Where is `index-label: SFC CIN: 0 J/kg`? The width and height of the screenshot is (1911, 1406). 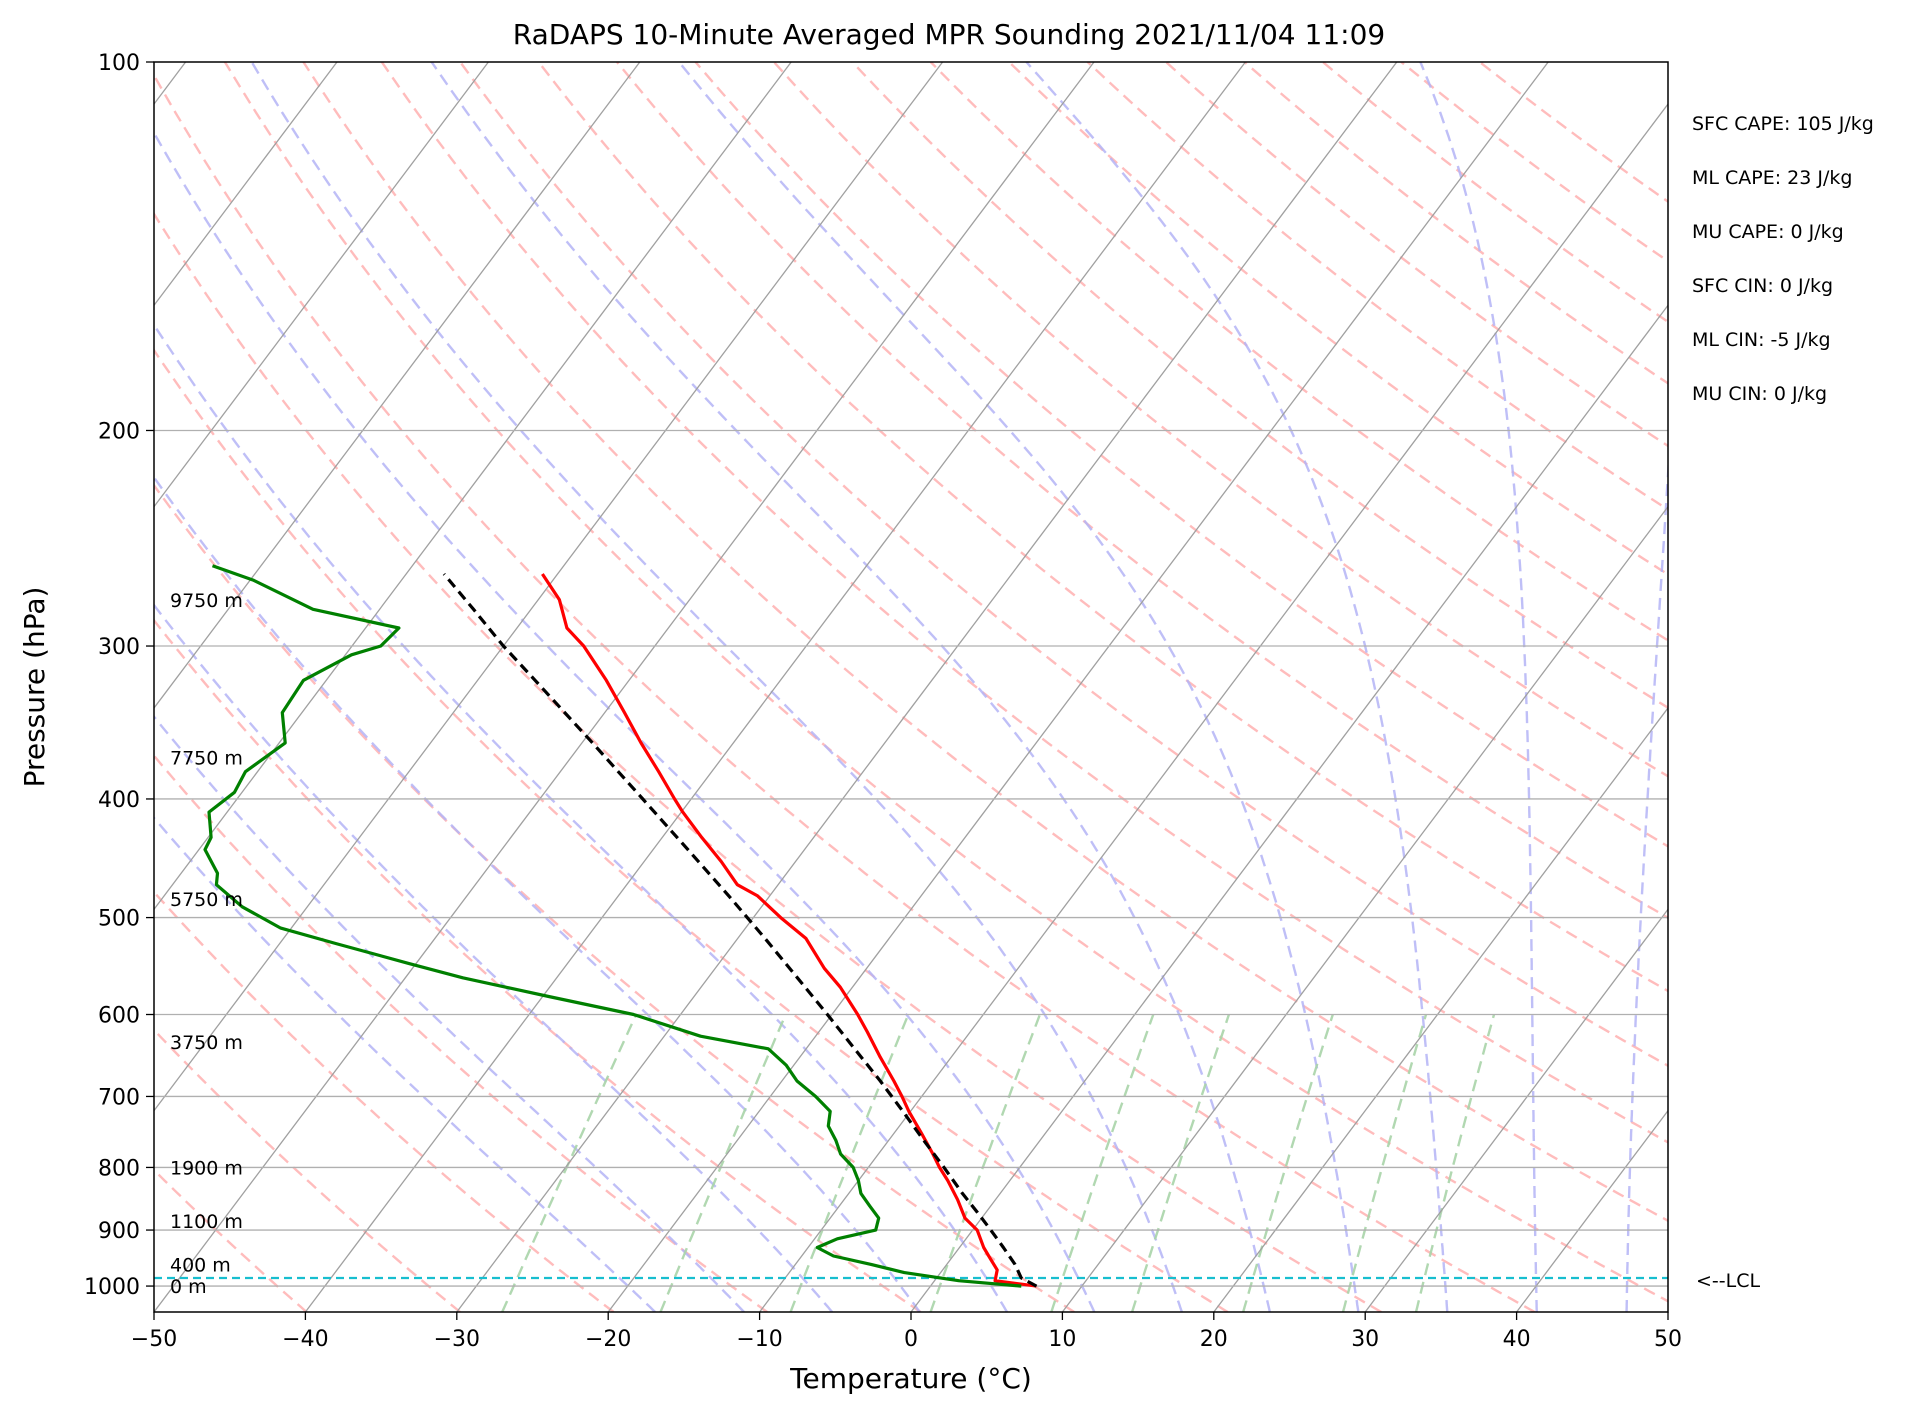
index-label: SFC CIN: 0 J/kg is located at coordinates (1762, 286).